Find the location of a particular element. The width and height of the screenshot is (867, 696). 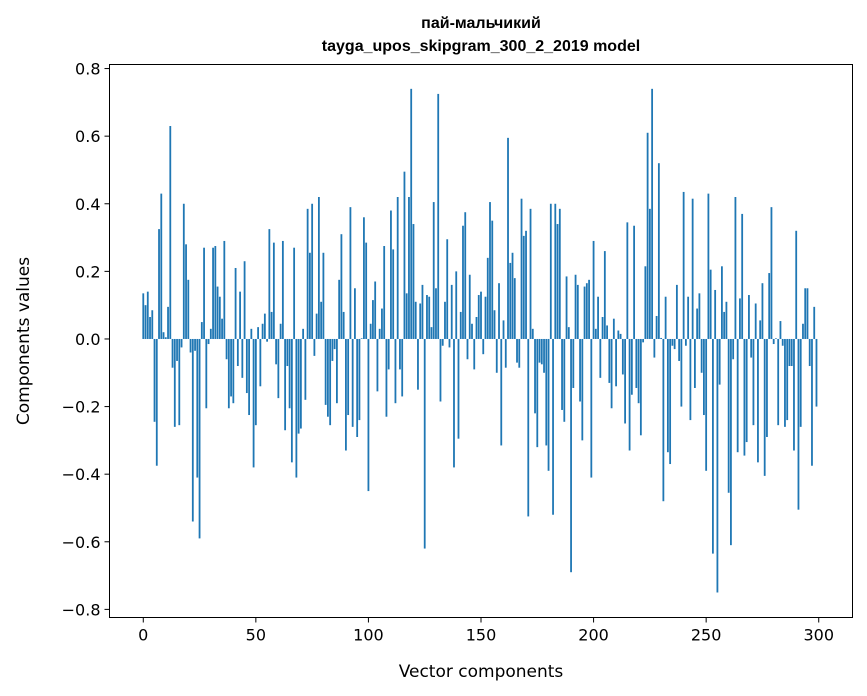

y-tick-label: 0.6 is located at coordinates (87, 136).